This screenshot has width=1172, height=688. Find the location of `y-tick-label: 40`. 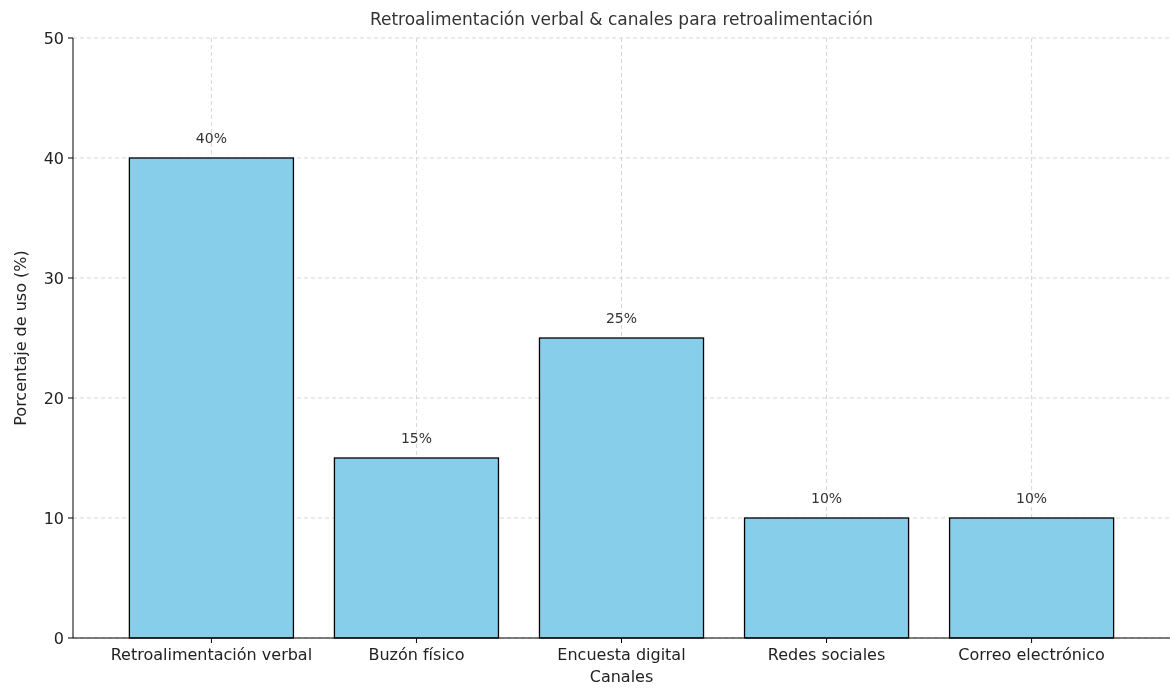

y-tick-label: 40 is located at coordinates (53, 158).